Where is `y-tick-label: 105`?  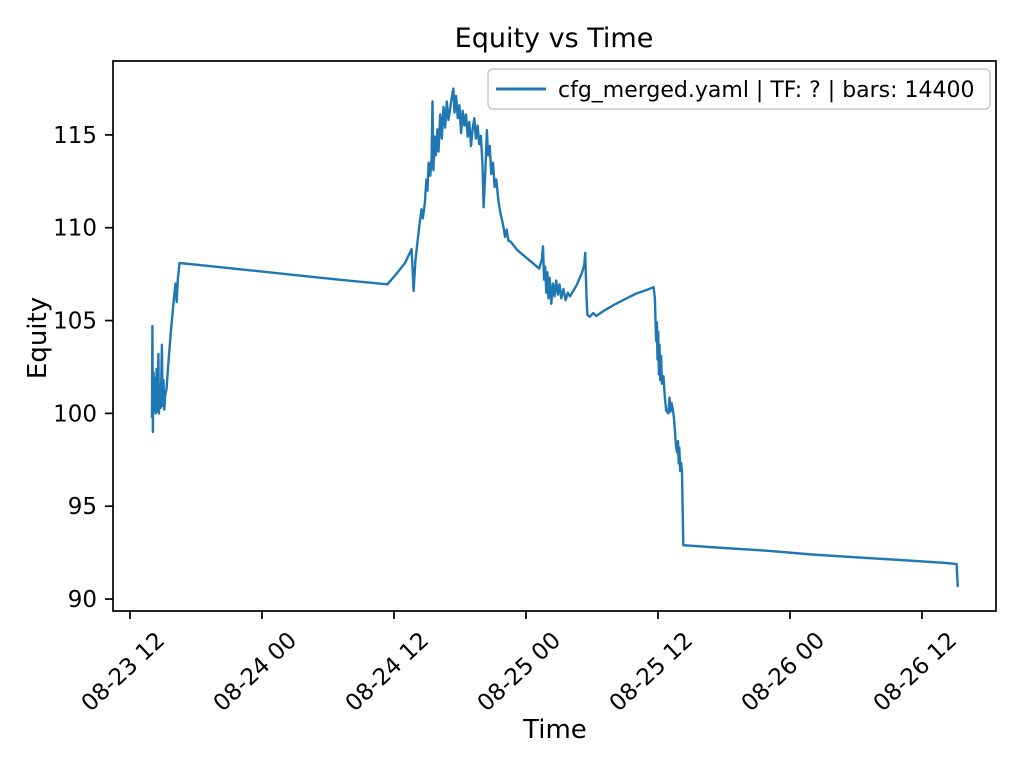
y-tick-label: 105 is located at coordinates (75, 322).